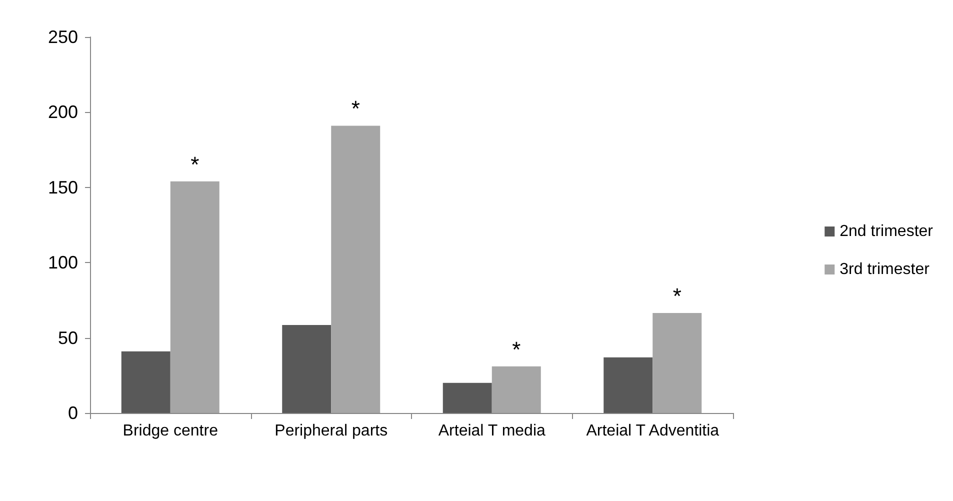  What do you see at coordinates (170, 431) in the screenshot?
I see `x-tick-label: Bridge centre` at bounding box center [170, 431].